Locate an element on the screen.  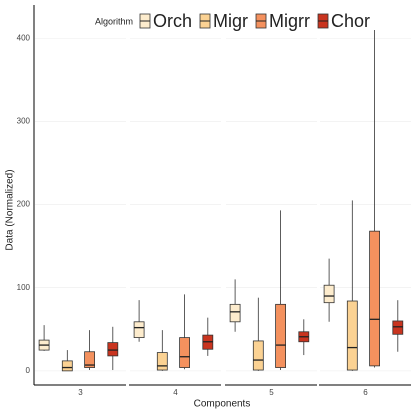
y-tick-label: 100 is located at coordinates (24, 287).